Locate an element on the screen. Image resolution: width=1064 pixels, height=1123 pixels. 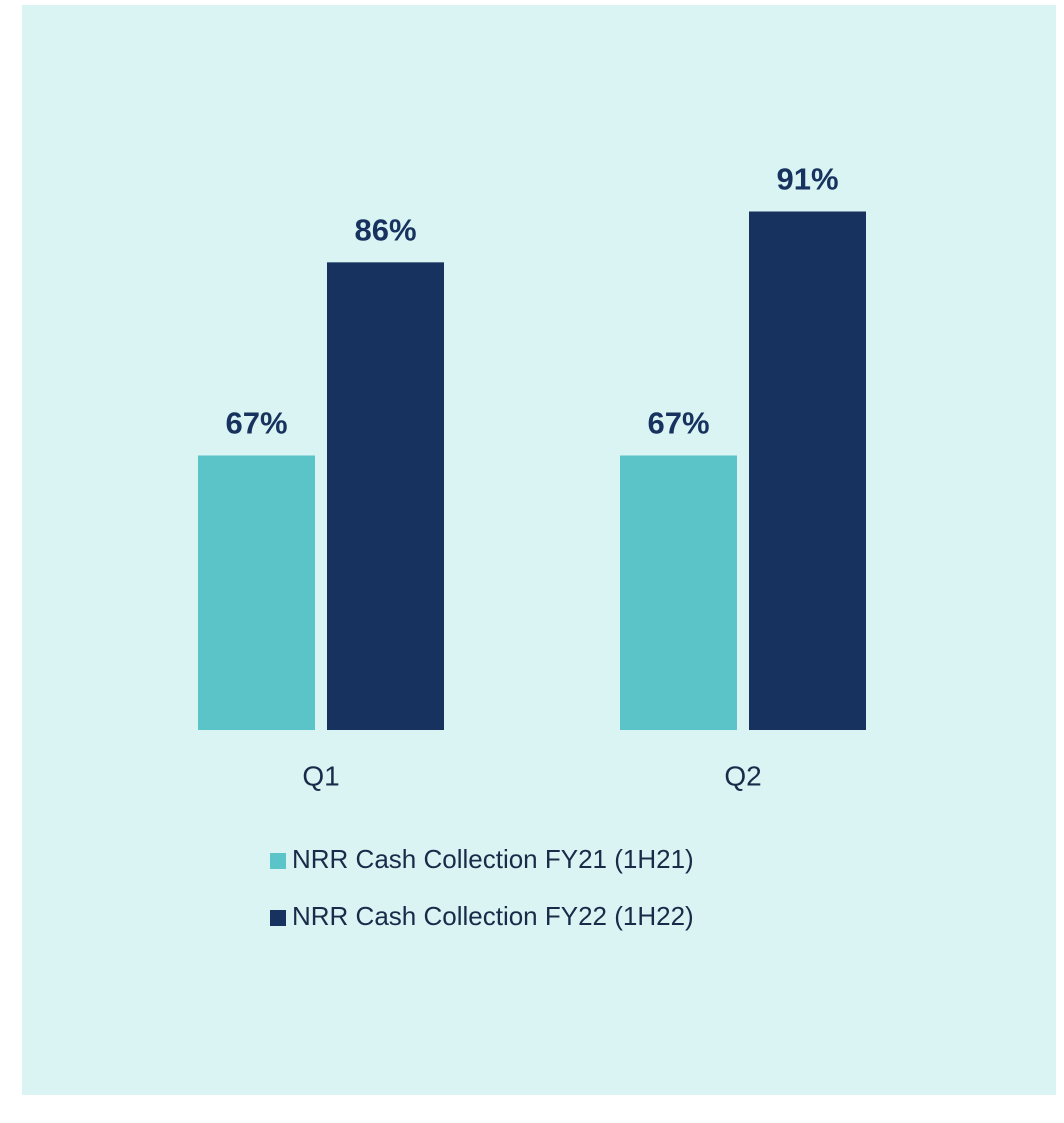
legend-label: NRR Cash Collection FY21 (1H21) is located at coordinates (493, 859).